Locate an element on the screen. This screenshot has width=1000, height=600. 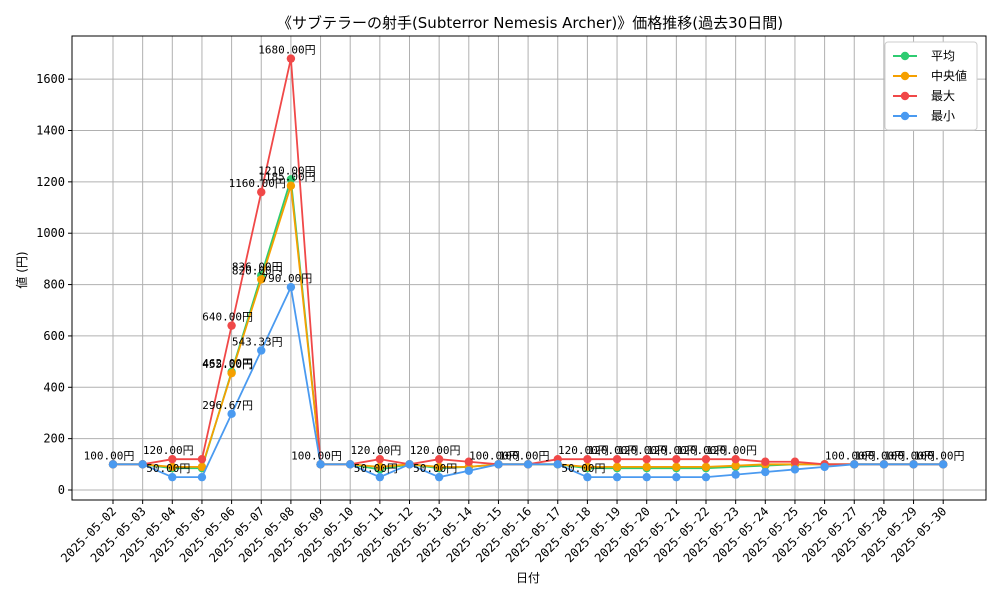
y-tick-label: 800 is located at coordinates (54, 285).